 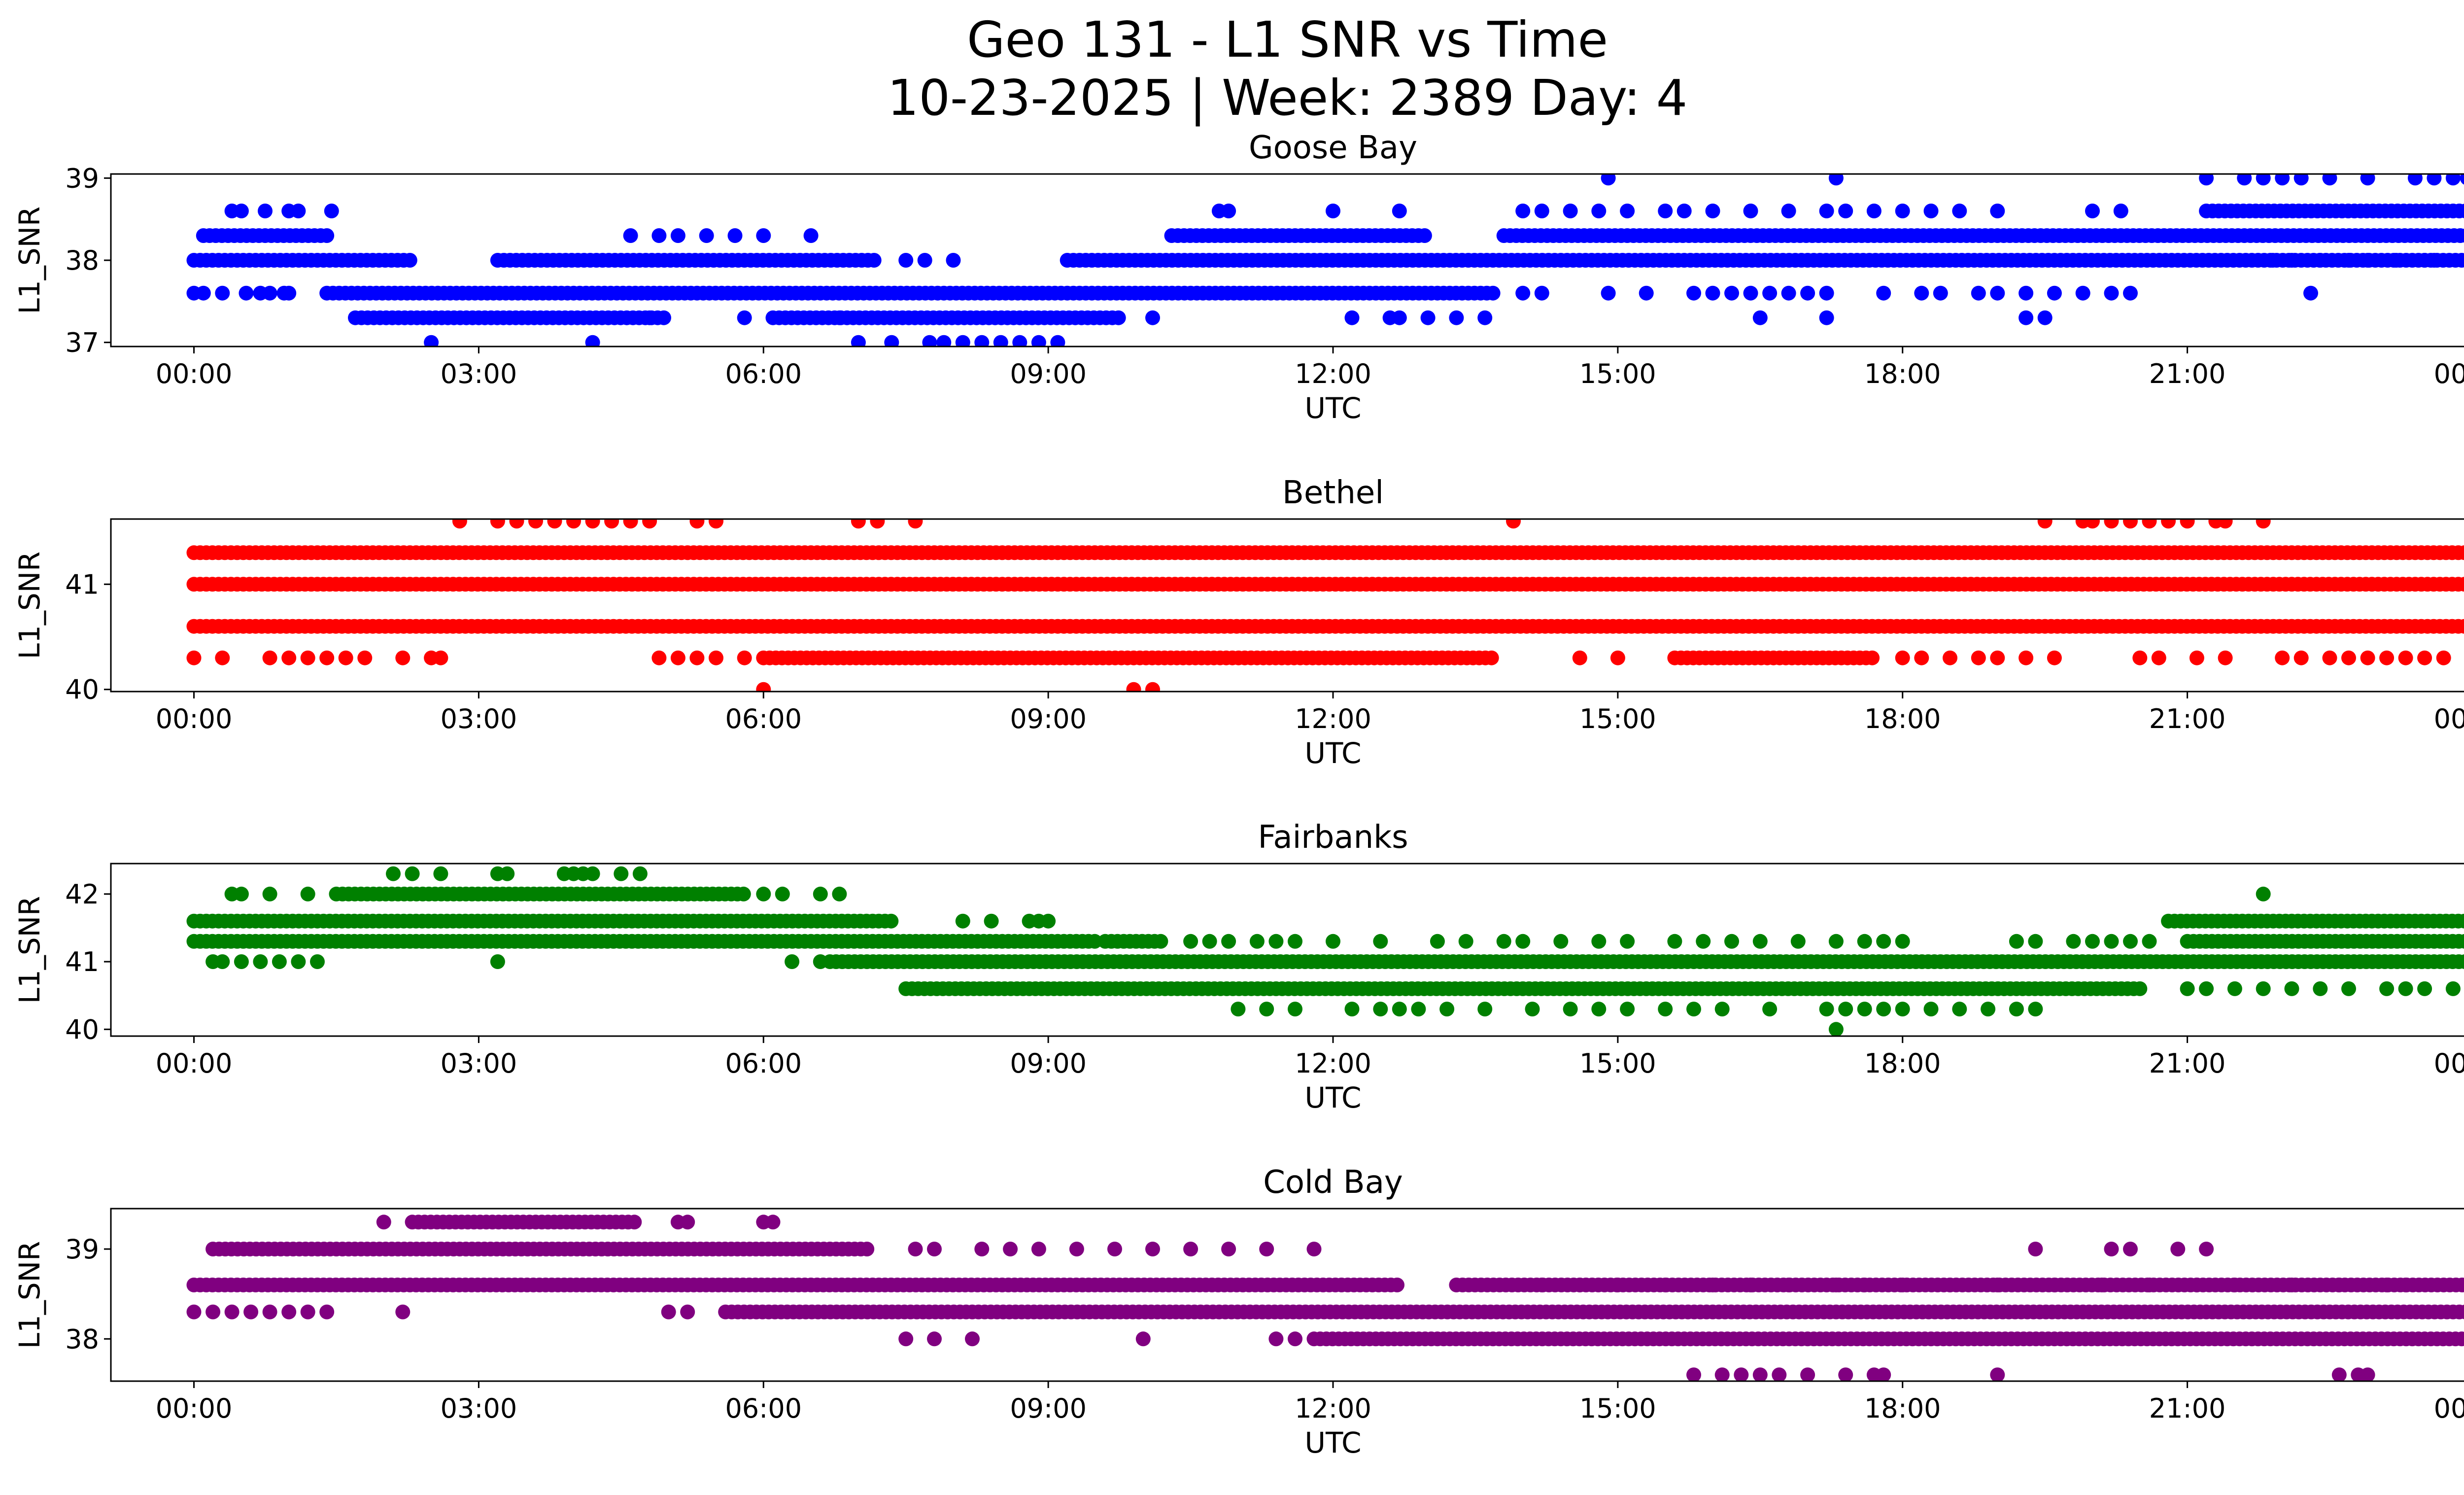 What do you see at coordinates (82, 961) in the screenshot?
I see `y-tick-label: 41` at bounding box center [82, 961].